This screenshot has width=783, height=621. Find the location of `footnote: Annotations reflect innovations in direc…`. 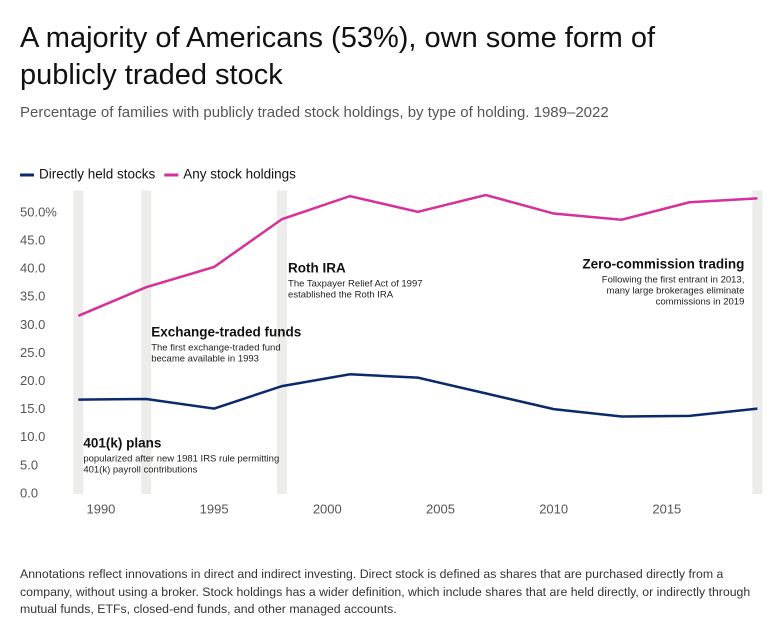

footnote: Annotations reflect innovations in direc… is located at coordinates (385, 591).